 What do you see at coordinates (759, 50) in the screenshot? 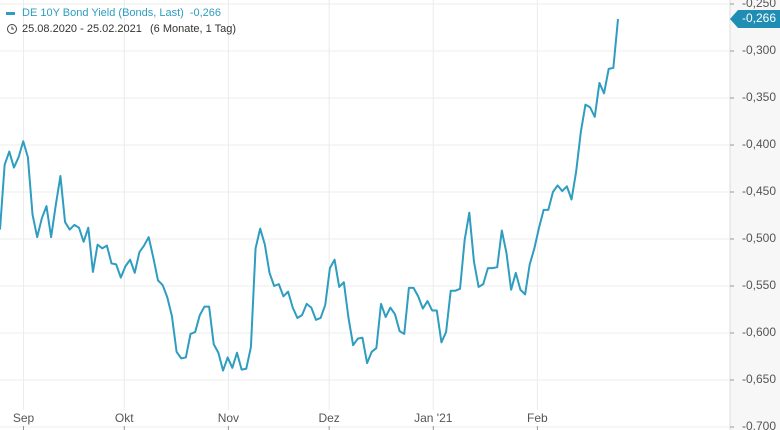
I see `y-tick-label: -0,300` at bounding box center [759, 50].